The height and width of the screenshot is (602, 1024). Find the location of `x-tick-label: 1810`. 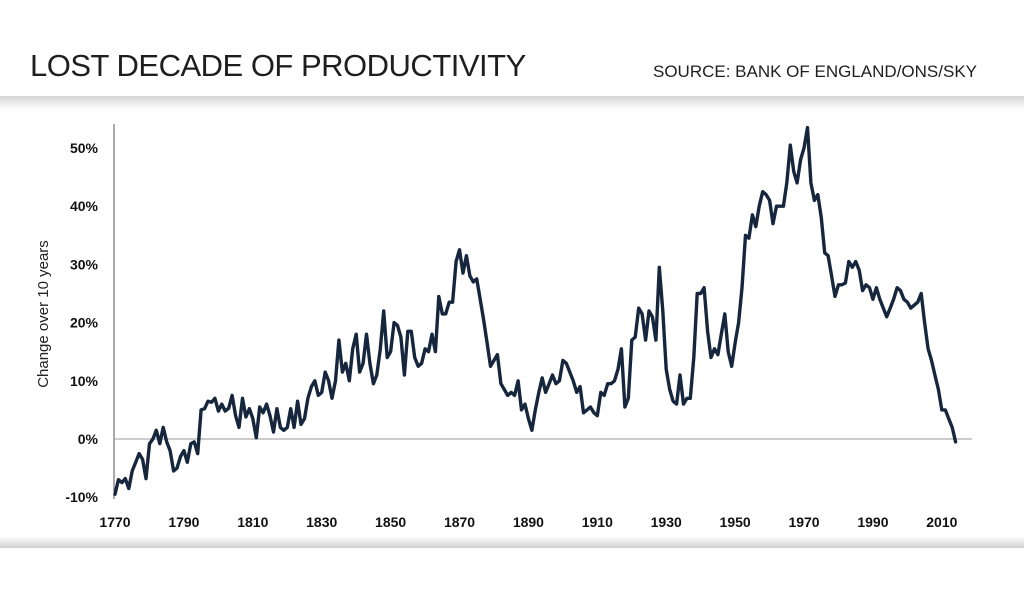

x-tick-label: 1810 is located at coordinates (252, 522).